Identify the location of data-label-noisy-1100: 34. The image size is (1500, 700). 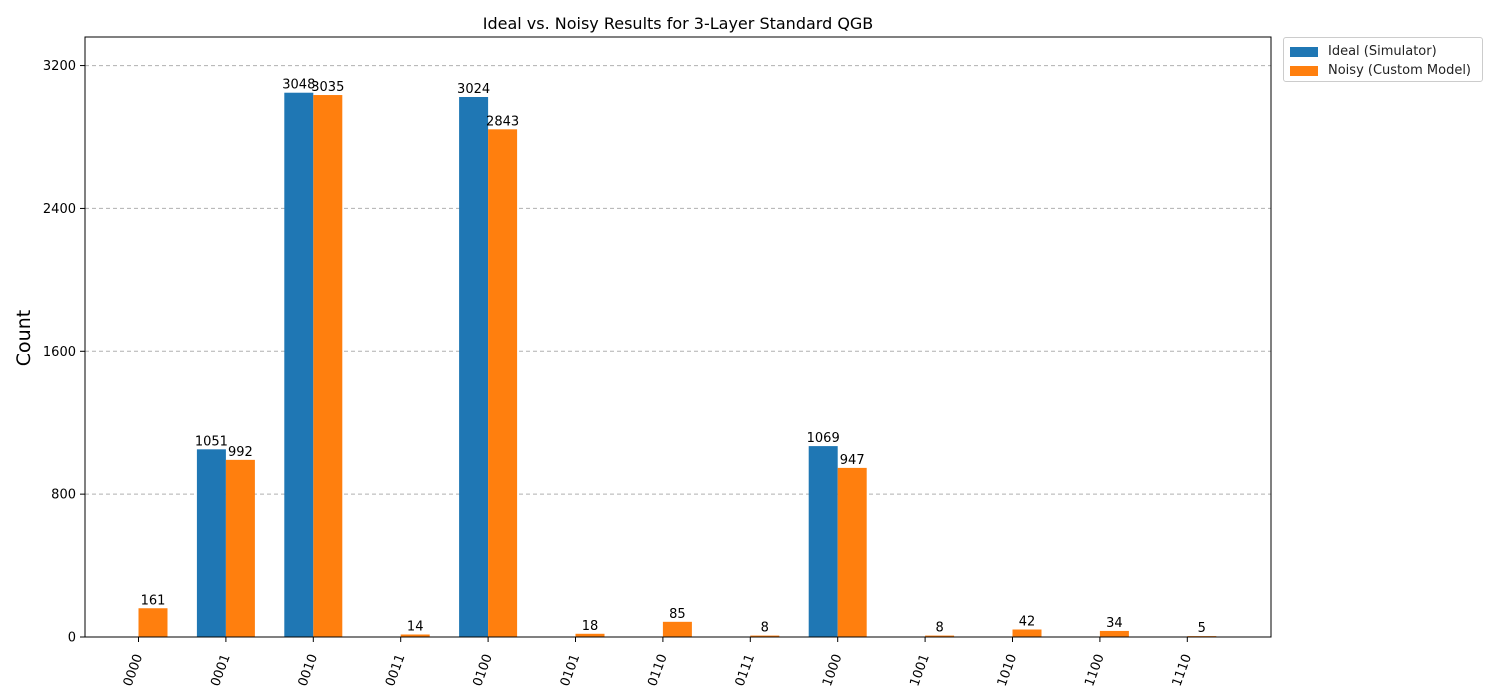
(1114, 623).